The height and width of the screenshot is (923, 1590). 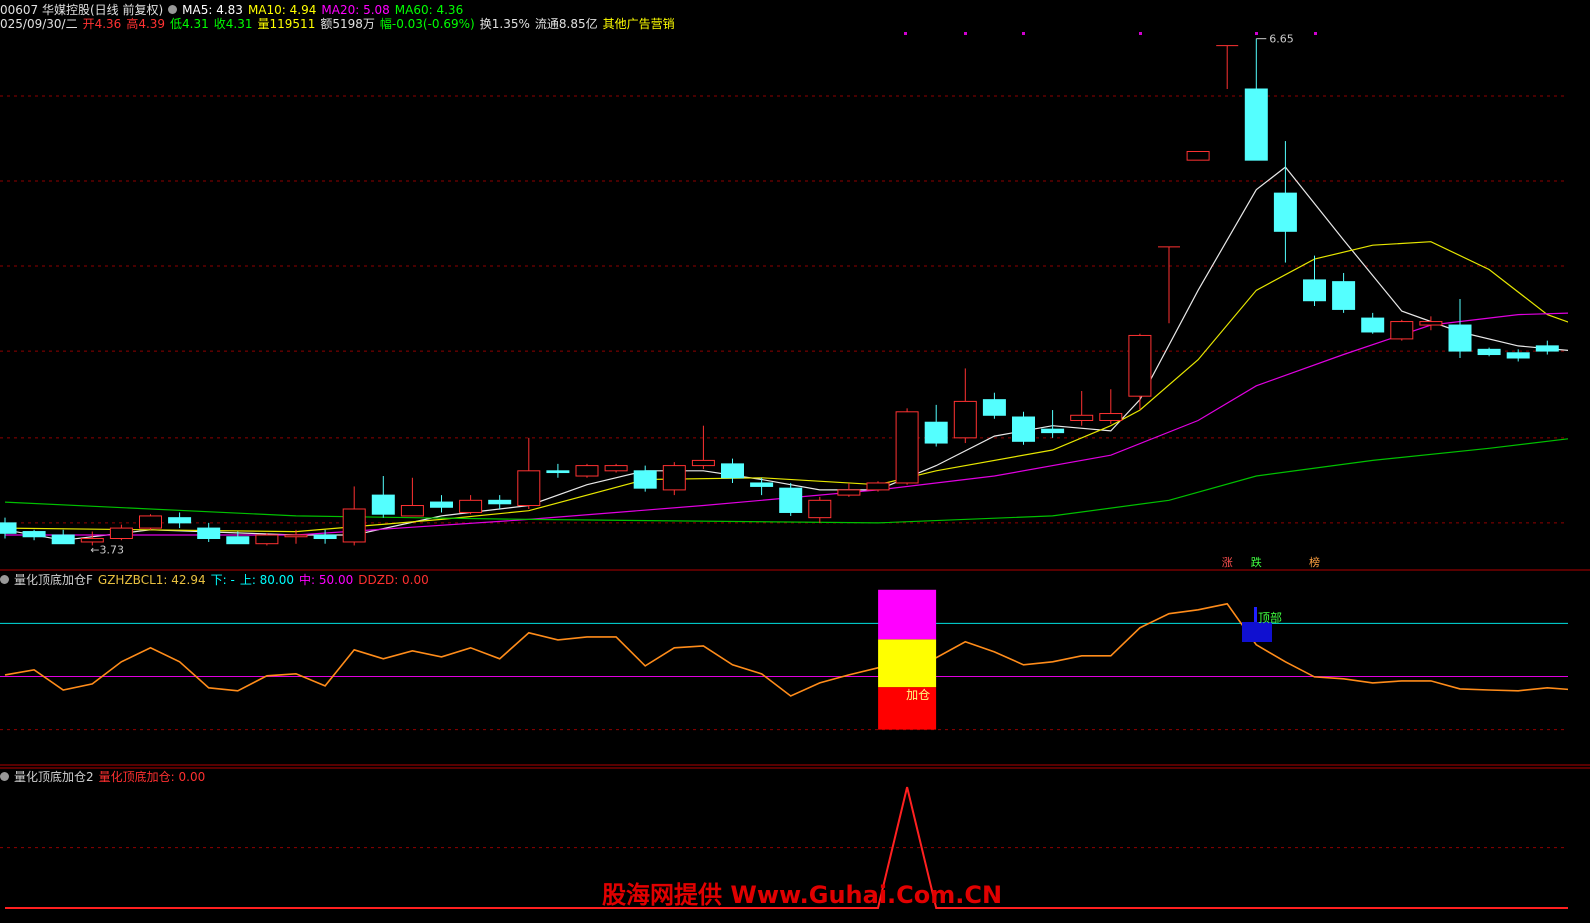 What do you see at coordinates (107, 549) in the screenshot?
I see `min-label: ←3.73` at bounding box center [107, 549].